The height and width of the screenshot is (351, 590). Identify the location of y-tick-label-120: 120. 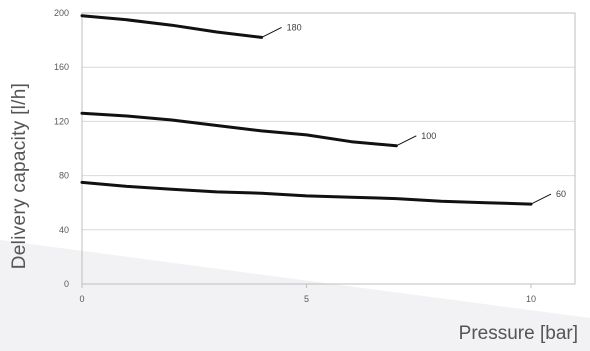
(61, 121).